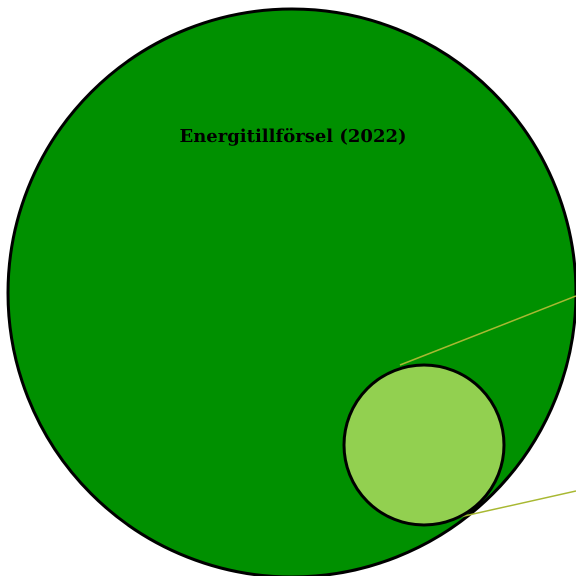 This screenshot has height=576, width=576. What do you see at coordinates (424, 445) in the screenshot?
I see `inner-circle` at bounding box center [424, 445].